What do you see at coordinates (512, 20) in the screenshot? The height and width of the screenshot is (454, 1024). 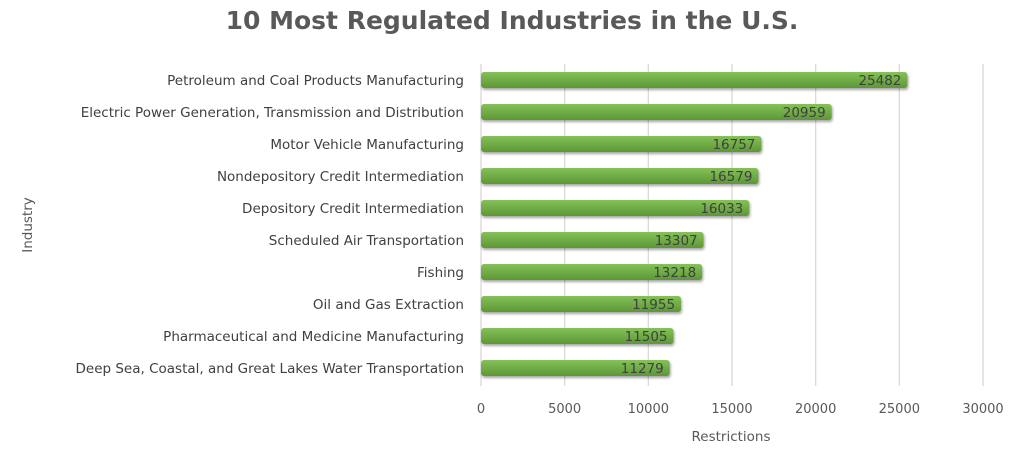 I see `chart-title: 10 Most Regulated Industries in the U.S.` at bounding box center [512, 20].